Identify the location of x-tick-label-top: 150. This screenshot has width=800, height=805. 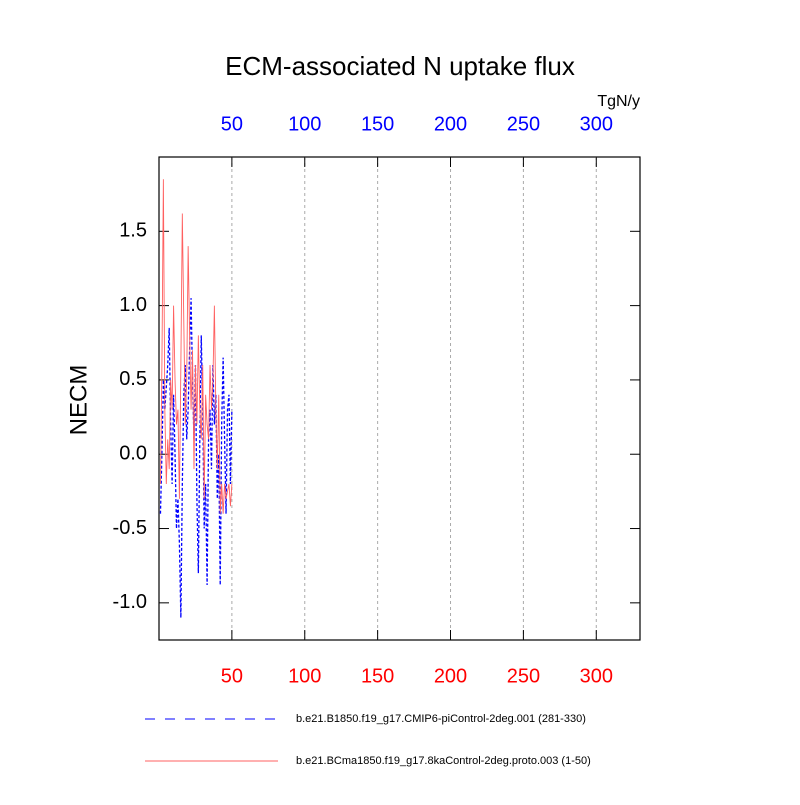
(377, 124).